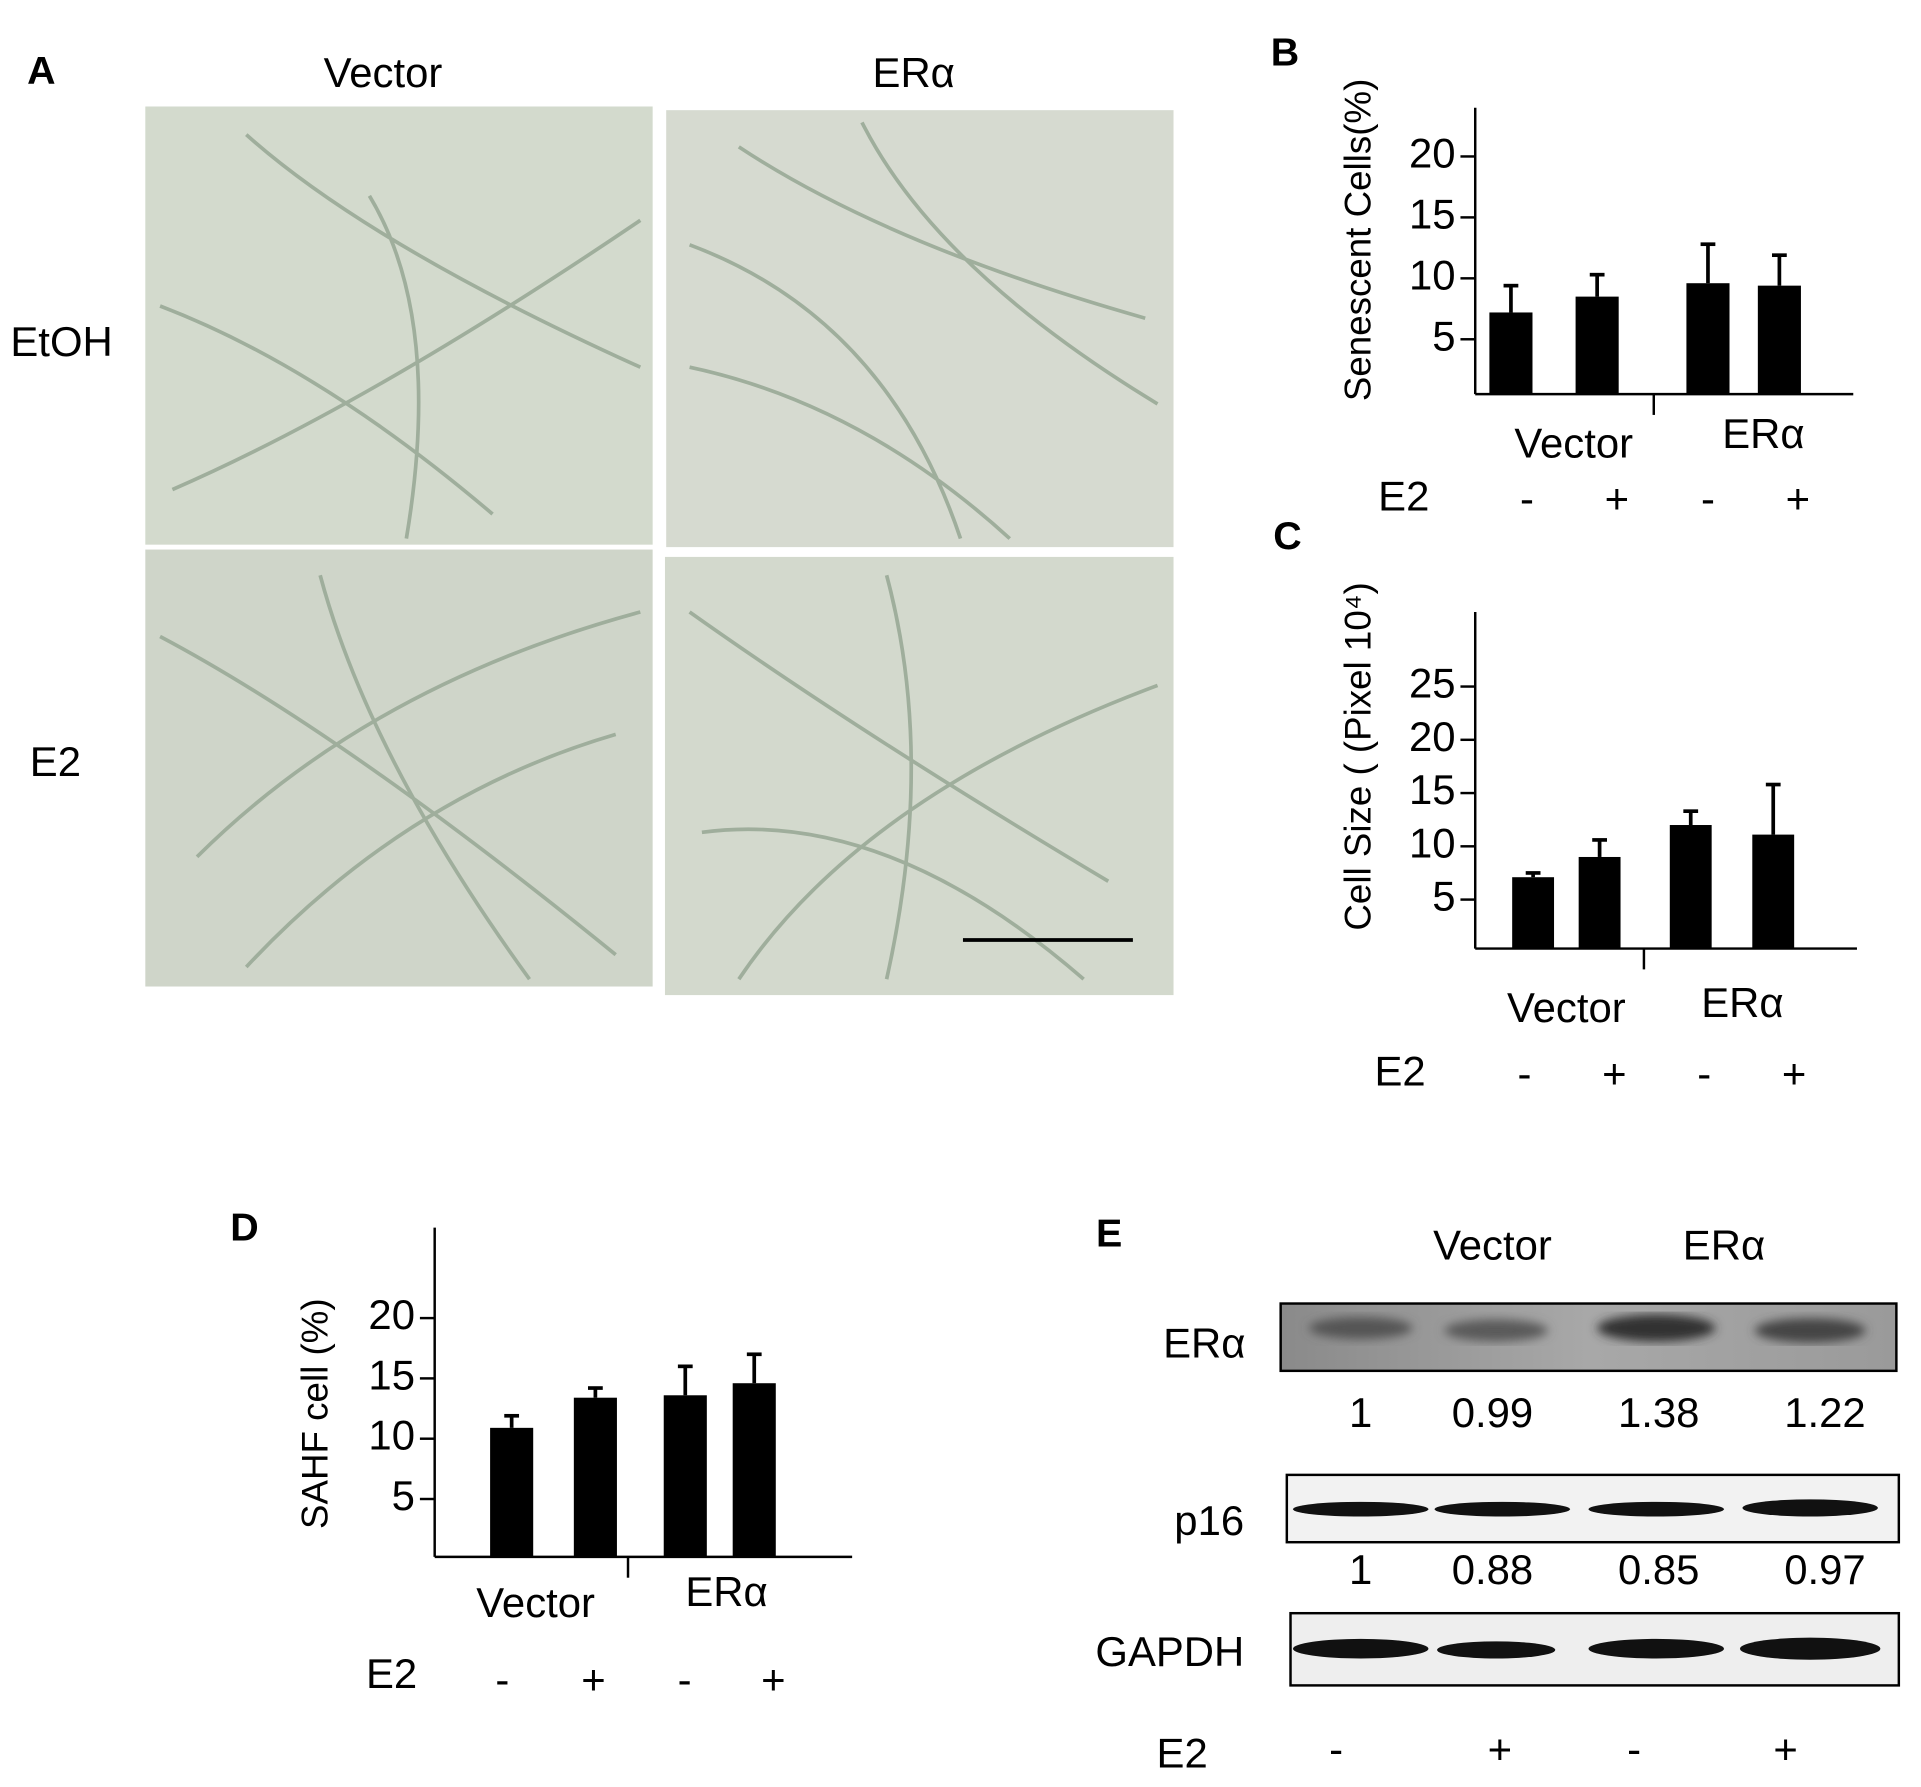 Image resolution: width=1921 pixels, height=1787 pixels. What do you see at coordinates (314, 1413) in the screenshot?
I see `y-axis-label: SAHF cell (%)` at bounding box center [314, 1413].